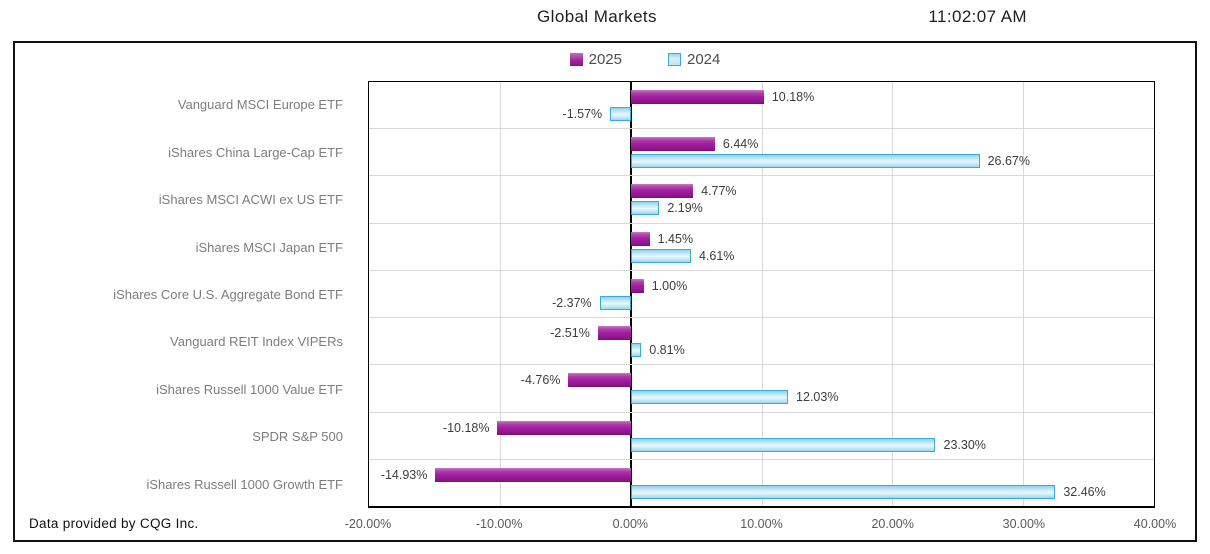 The height and width of the screenshot is (554, 1210). Describe the element at coordinates (630, 524) in the screenshot. I see `x-tick-label: 0.00%` at that location.